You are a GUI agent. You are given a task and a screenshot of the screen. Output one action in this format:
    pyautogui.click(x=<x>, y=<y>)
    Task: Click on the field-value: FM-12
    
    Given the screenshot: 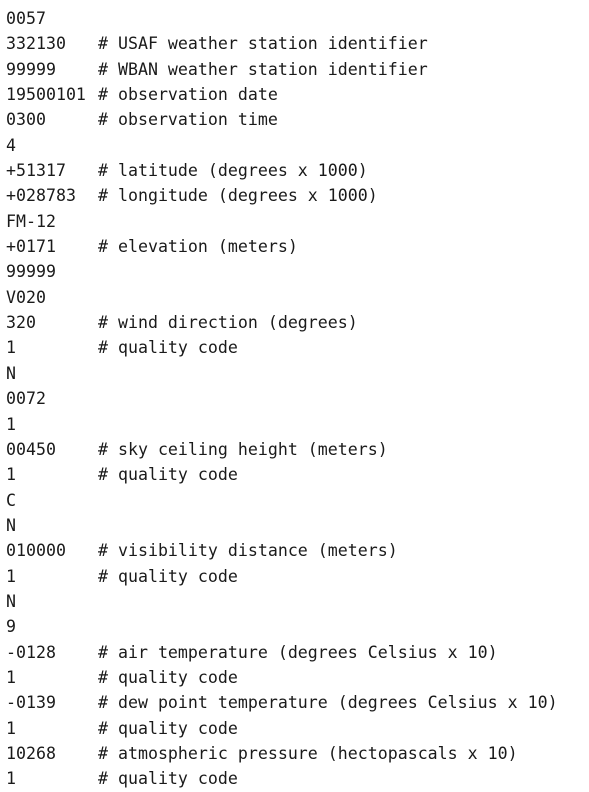 What is the action you would take?
    pyautogui.click(x=31, y=221)
    